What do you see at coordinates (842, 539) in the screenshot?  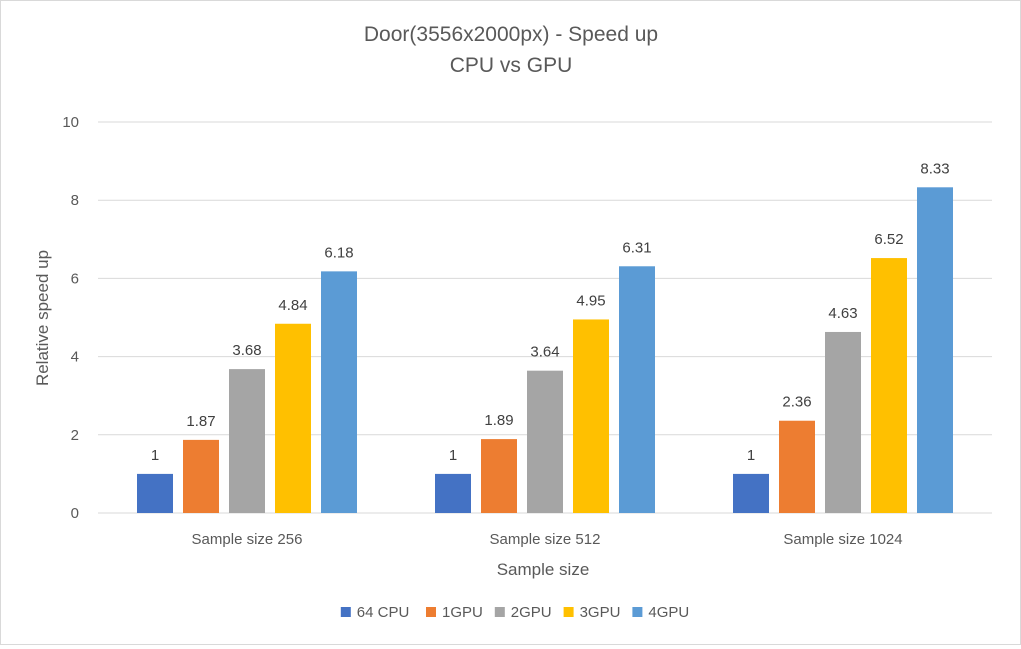 I see `x-category-label: Sample size 1024` at bounding box center [842, 539].